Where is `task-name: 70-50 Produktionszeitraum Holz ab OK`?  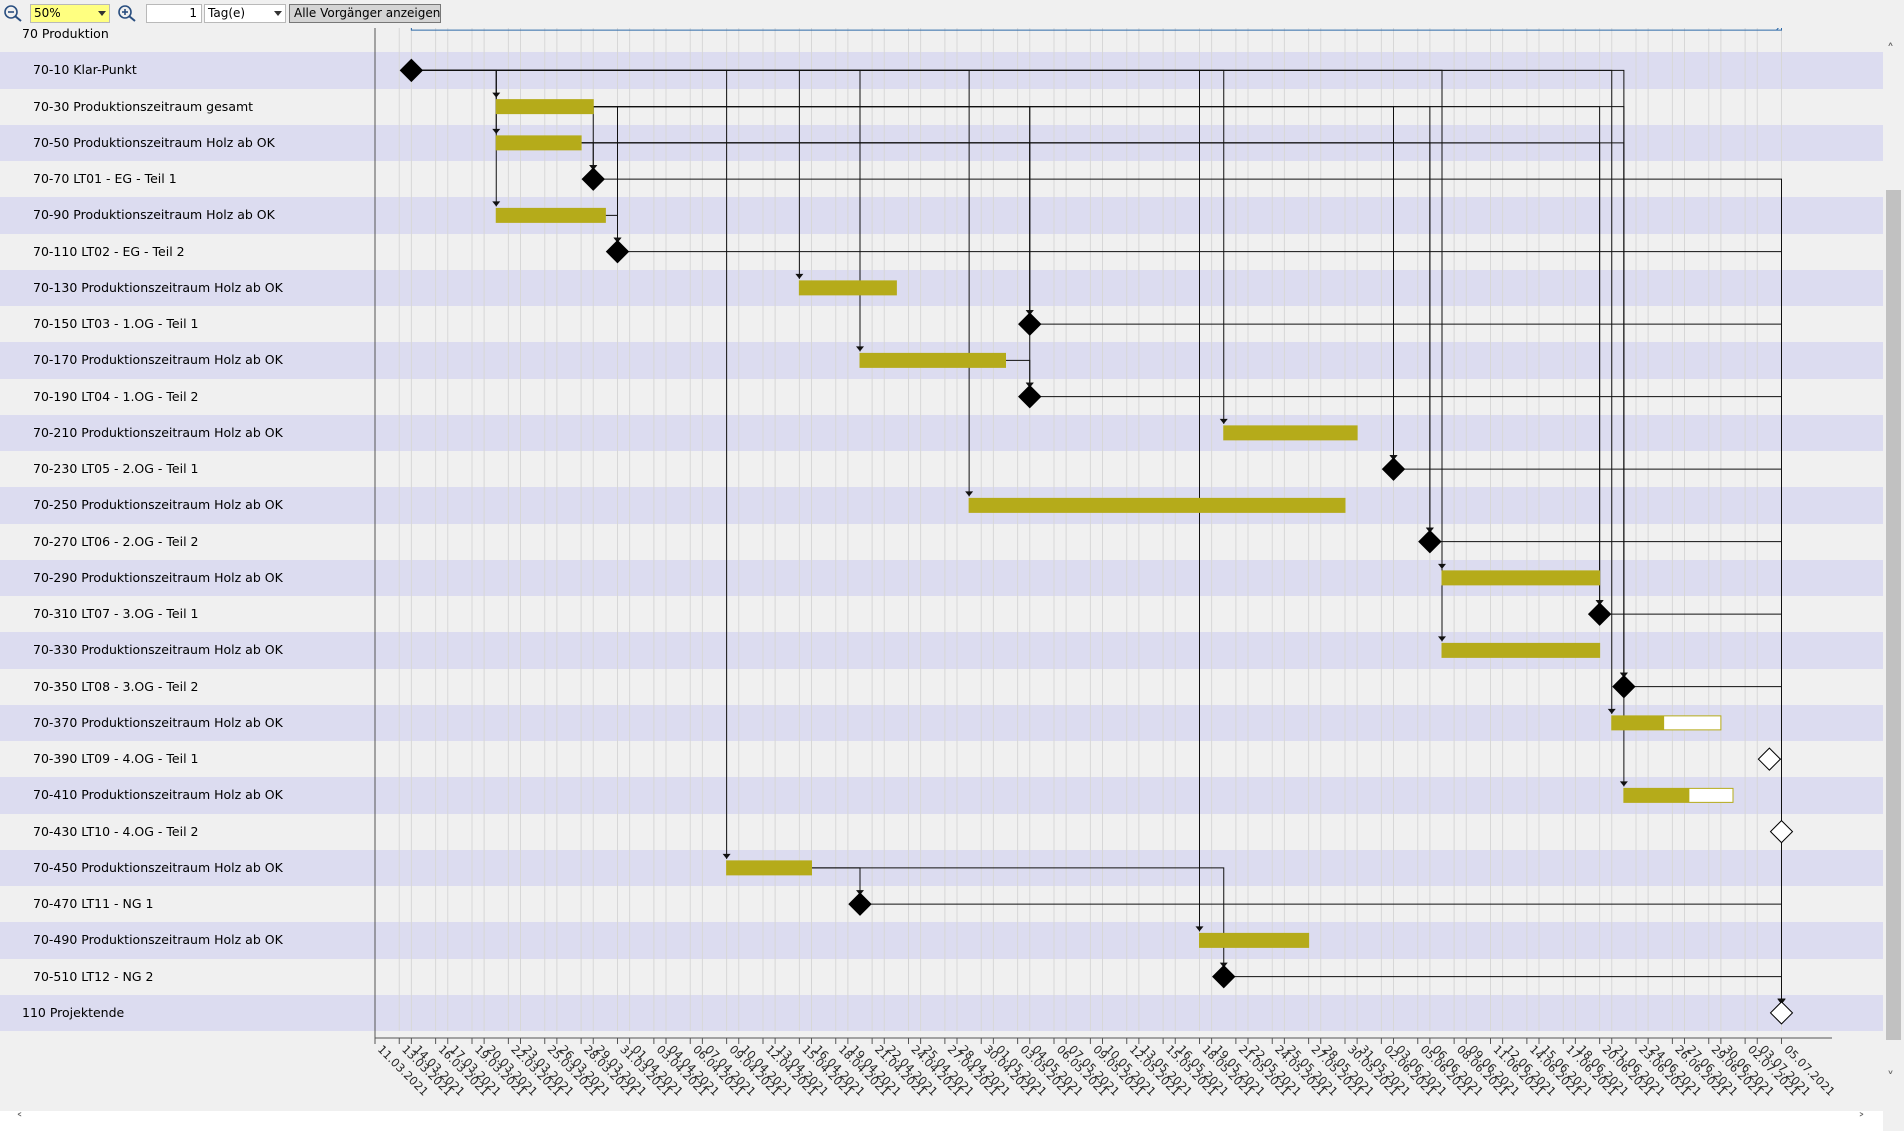 task-name: 70-50 Produktionszeitraum Holz ab OK is located at coordinates (154, 142).